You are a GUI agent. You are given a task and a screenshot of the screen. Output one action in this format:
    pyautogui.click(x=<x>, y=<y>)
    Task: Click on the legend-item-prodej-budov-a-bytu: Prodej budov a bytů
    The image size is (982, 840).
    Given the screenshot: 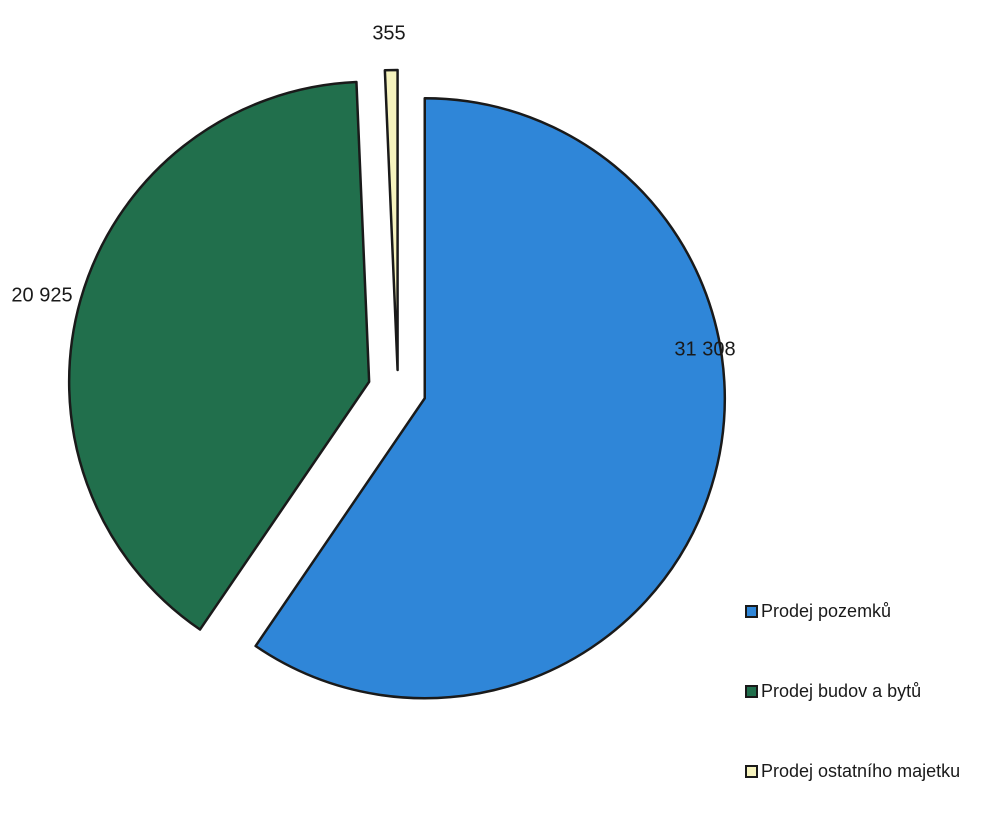 What is the action you would take?
    pyautogui.click(x=863, y=691)
    